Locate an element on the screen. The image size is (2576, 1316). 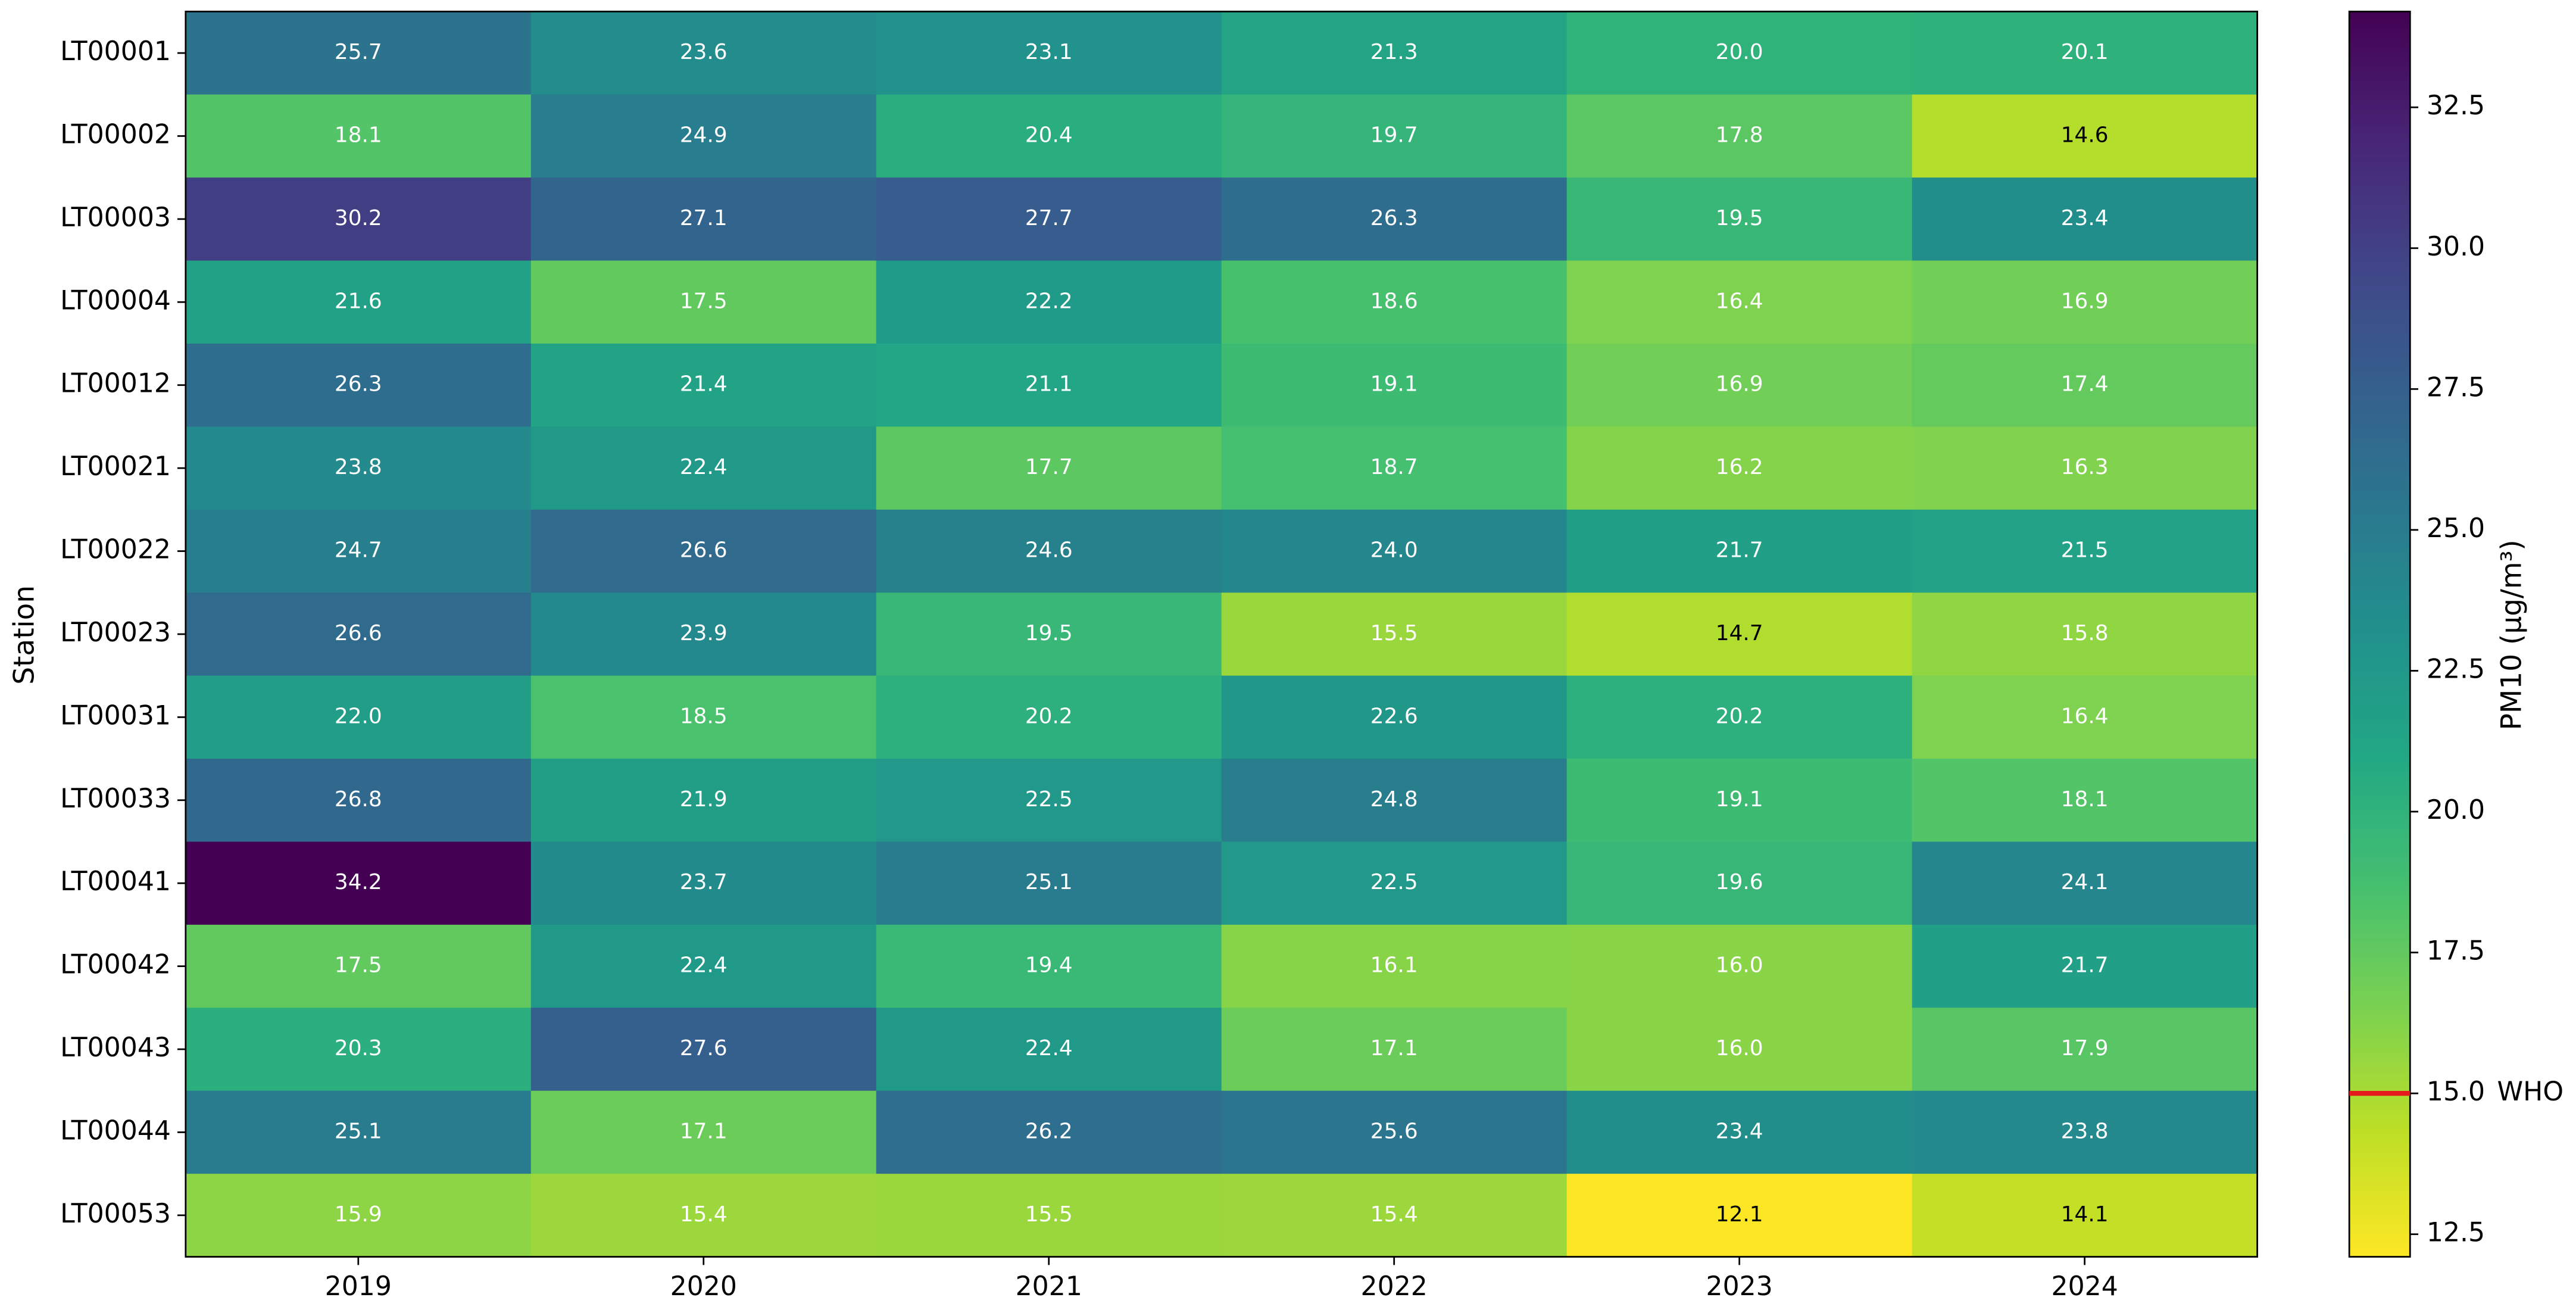
cell-label: 23.7 is located at coordinates (703, 882).